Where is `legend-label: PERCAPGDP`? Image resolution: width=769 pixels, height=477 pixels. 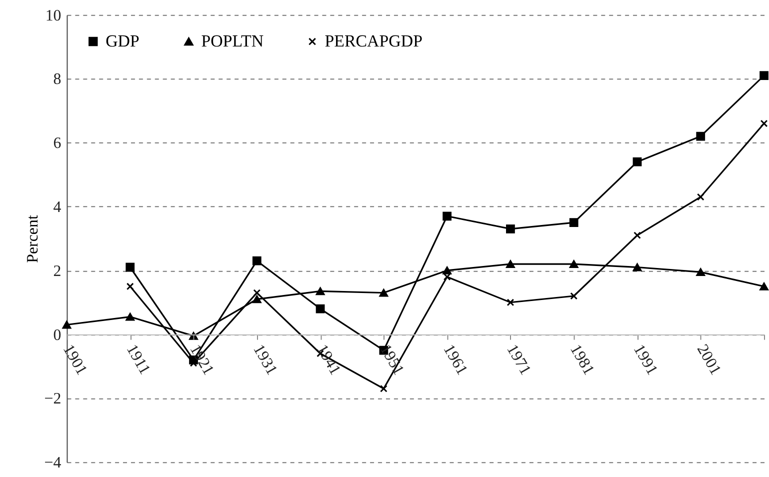 legend-label: PERCAPGDP is located at coordinates (373, 40).